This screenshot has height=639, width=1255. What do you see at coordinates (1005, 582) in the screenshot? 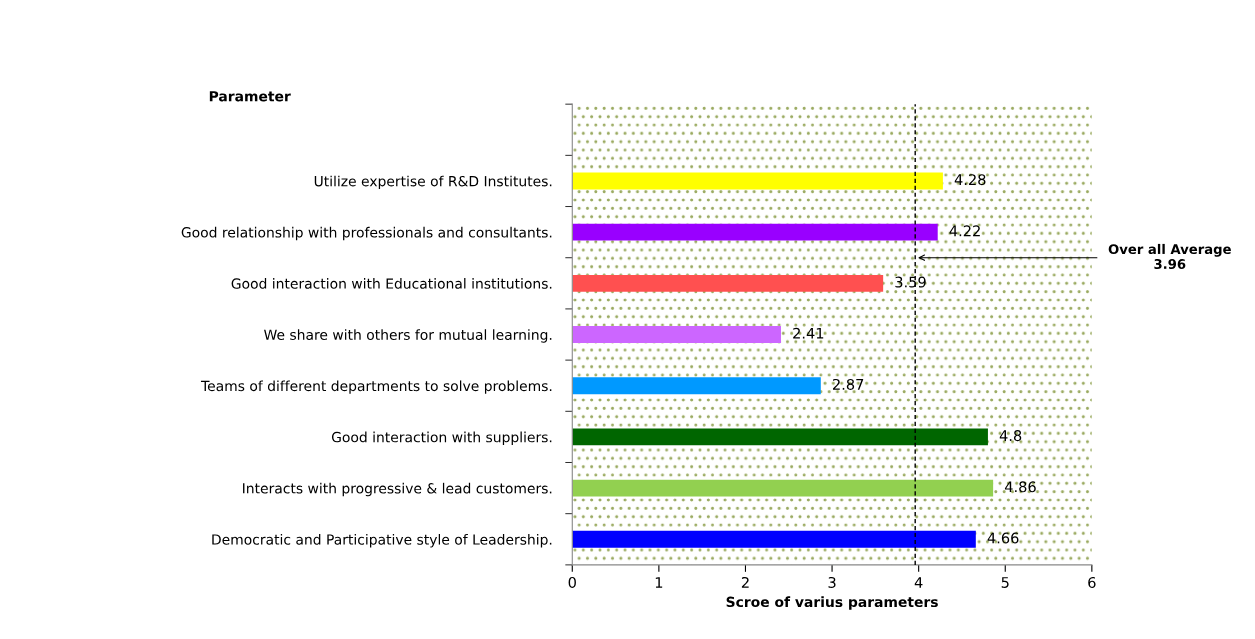
I see `x-tick-label: 5` at bounding box center [1005, 582].